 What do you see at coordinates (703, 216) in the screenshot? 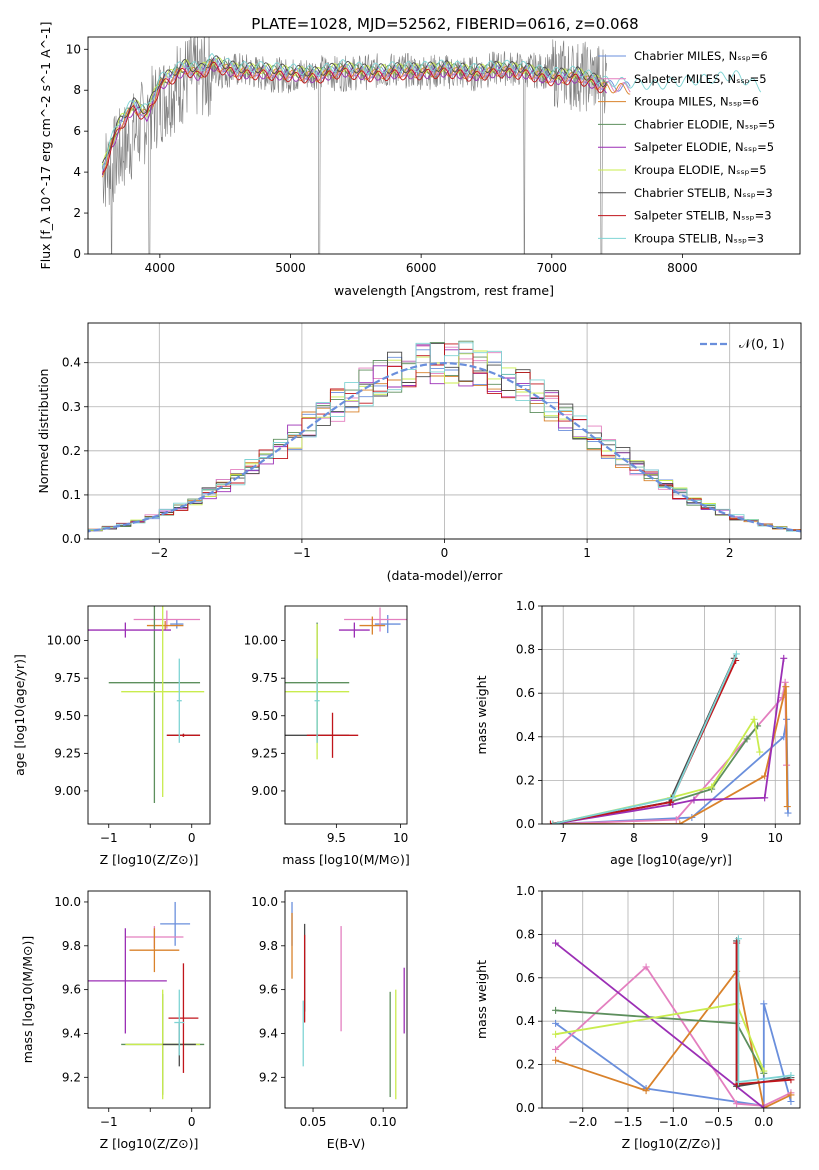
I see `legend-label: Salpeter STELIB, Nₛₛₚ=3` at bounding box center [703, 216].